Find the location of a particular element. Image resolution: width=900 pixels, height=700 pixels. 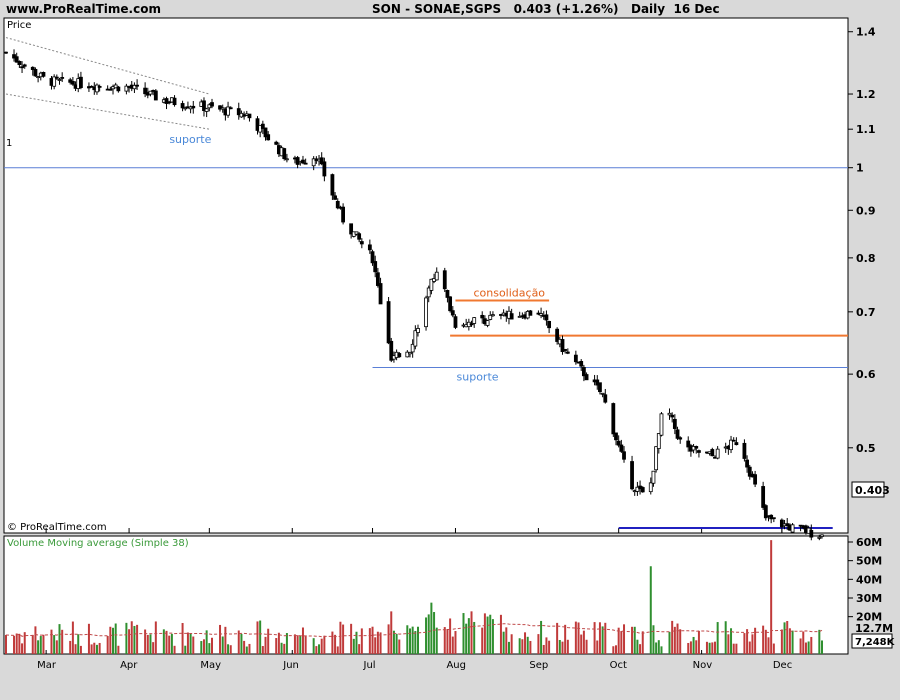

time-tick-label: Nov is located at coordinates (703, 665).